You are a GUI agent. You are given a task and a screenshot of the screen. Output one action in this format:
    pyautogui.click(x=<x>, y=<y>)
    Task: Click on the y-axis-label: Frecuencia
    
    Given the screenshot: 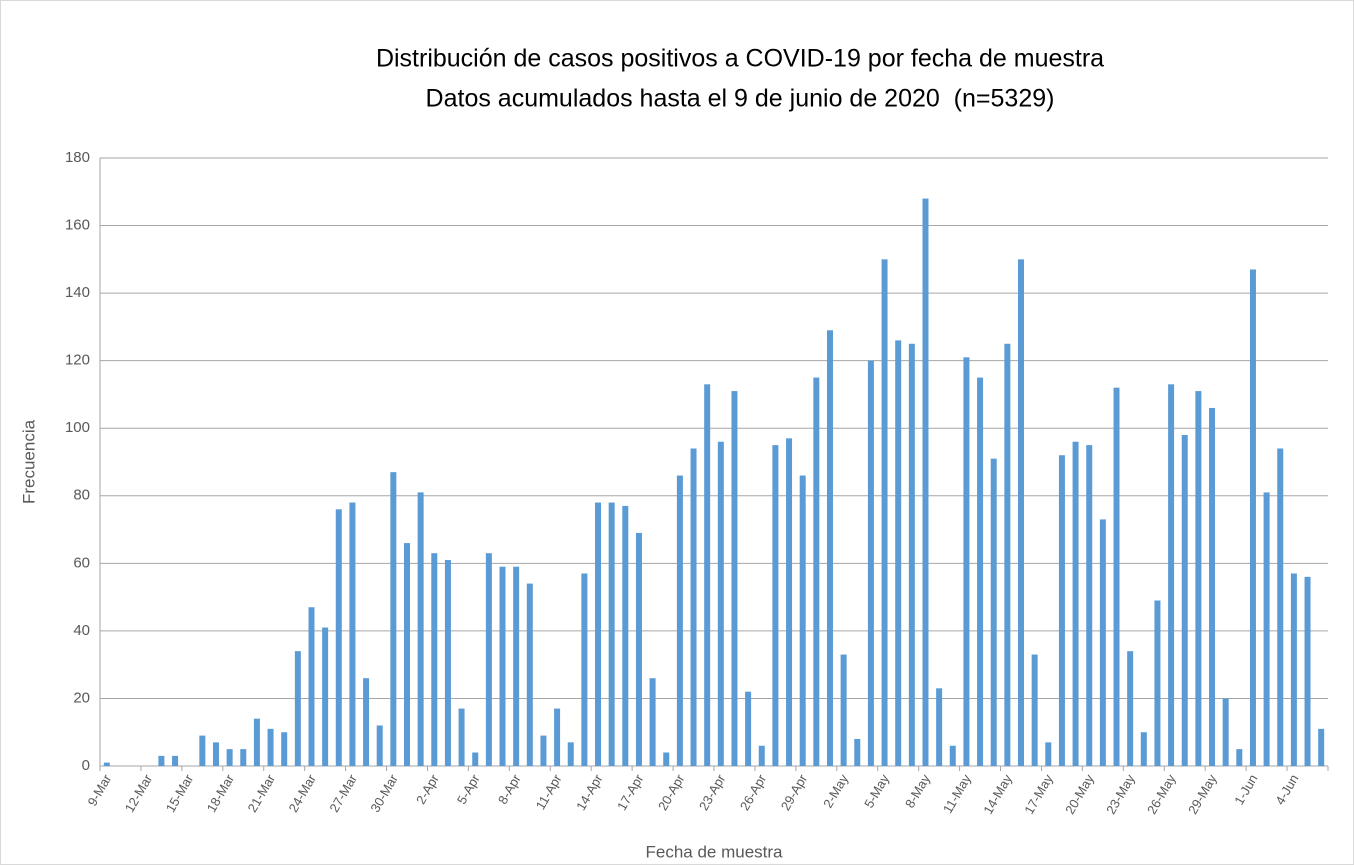 What is the action you would take?
    pyautogui.click(x=28, y=461)
    